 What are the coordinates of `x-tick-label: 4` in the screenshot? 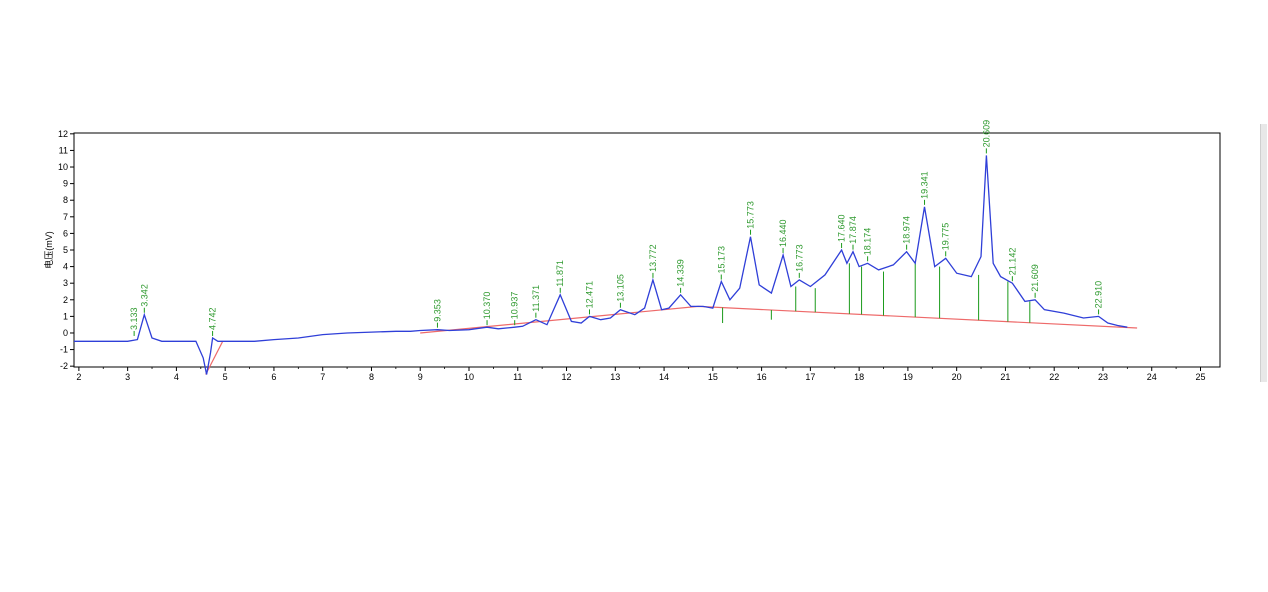 It's located at (176, 377).